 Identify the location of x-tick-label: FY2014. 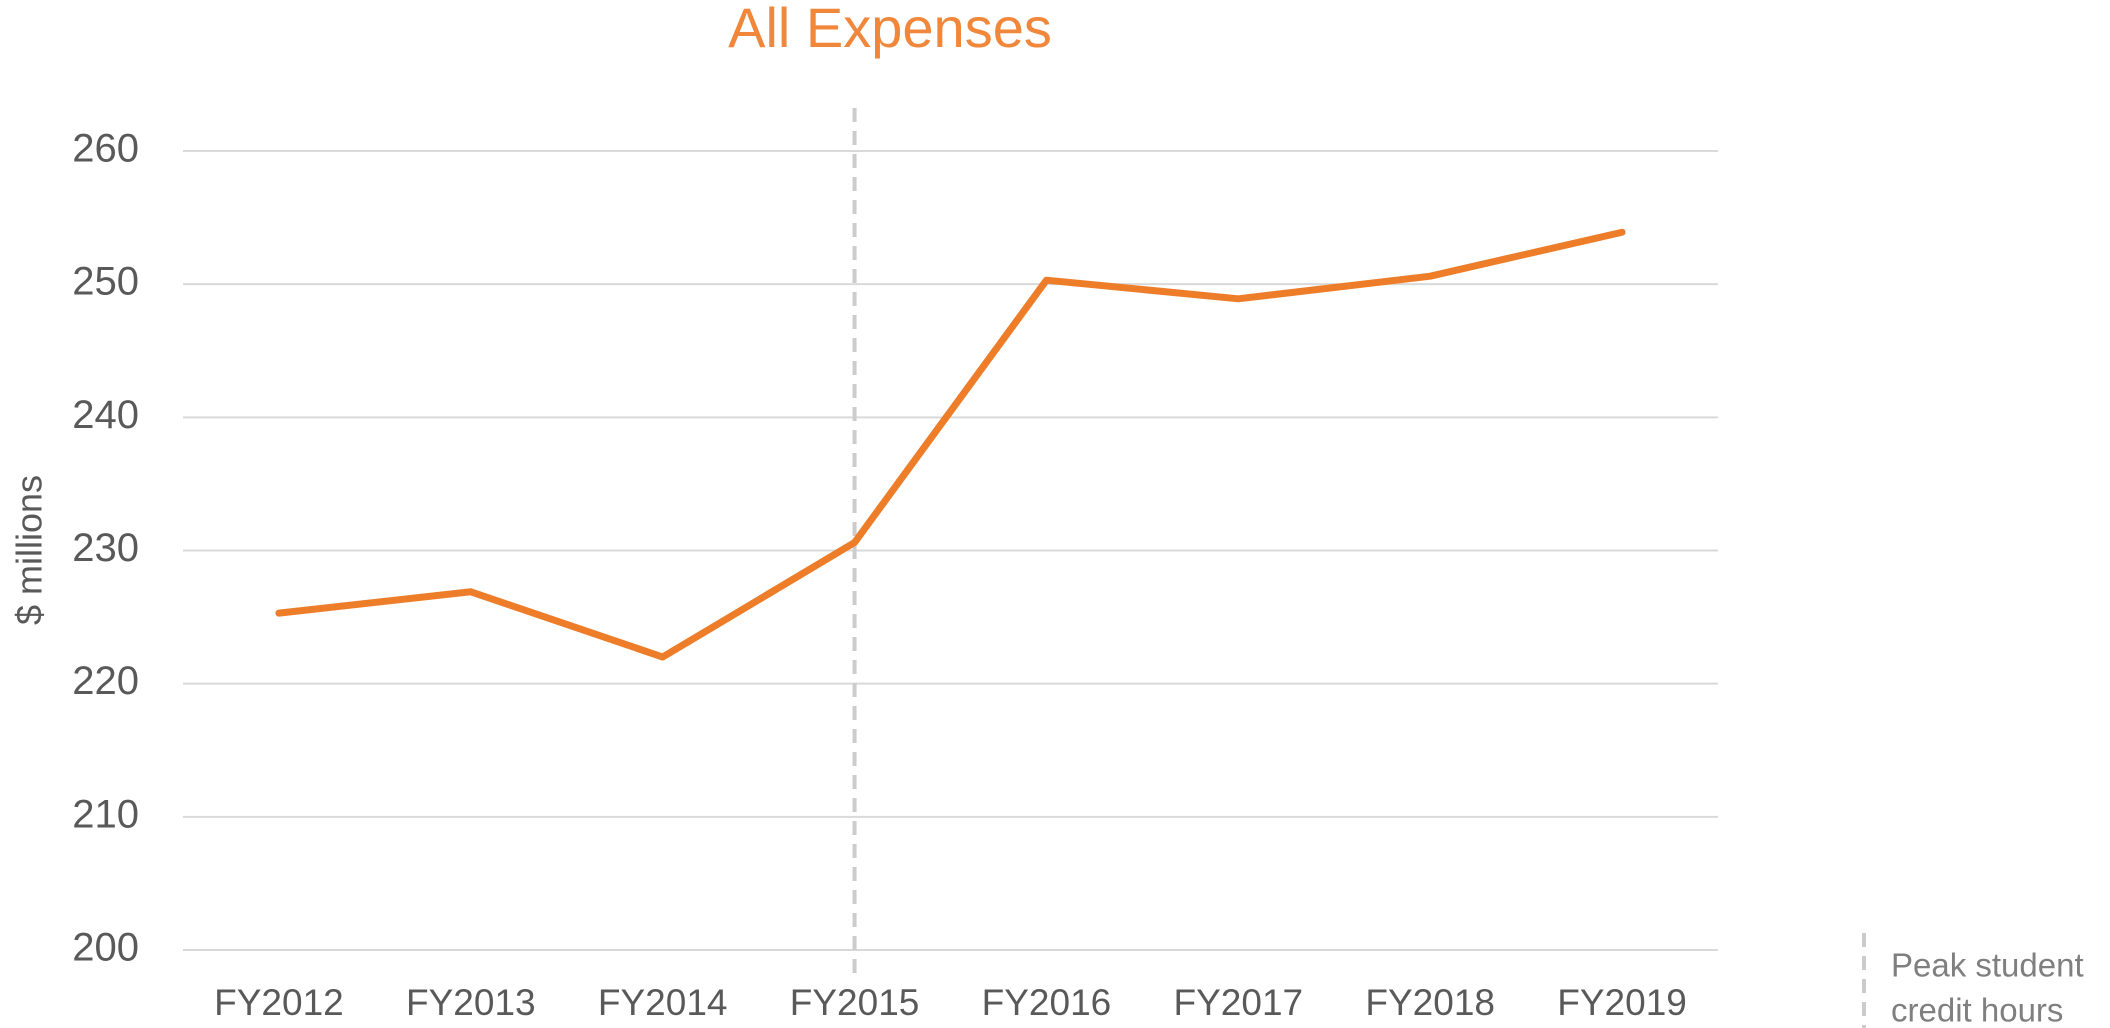
(663, 1002).